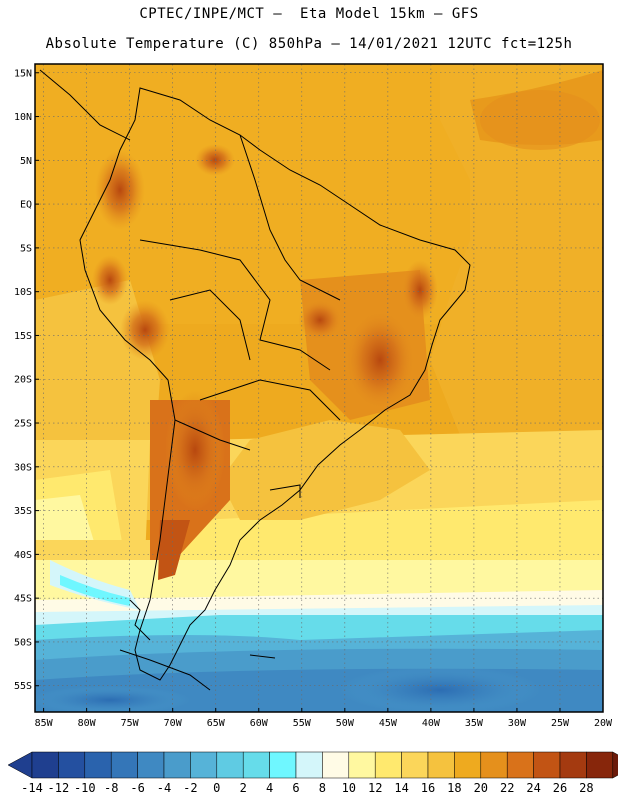 Image resolution: width=618 pixels, height=800 pixels. Describe the element at coordinates (243, 788) in the screenshot. I see `colorbar-label: 2` at that location.